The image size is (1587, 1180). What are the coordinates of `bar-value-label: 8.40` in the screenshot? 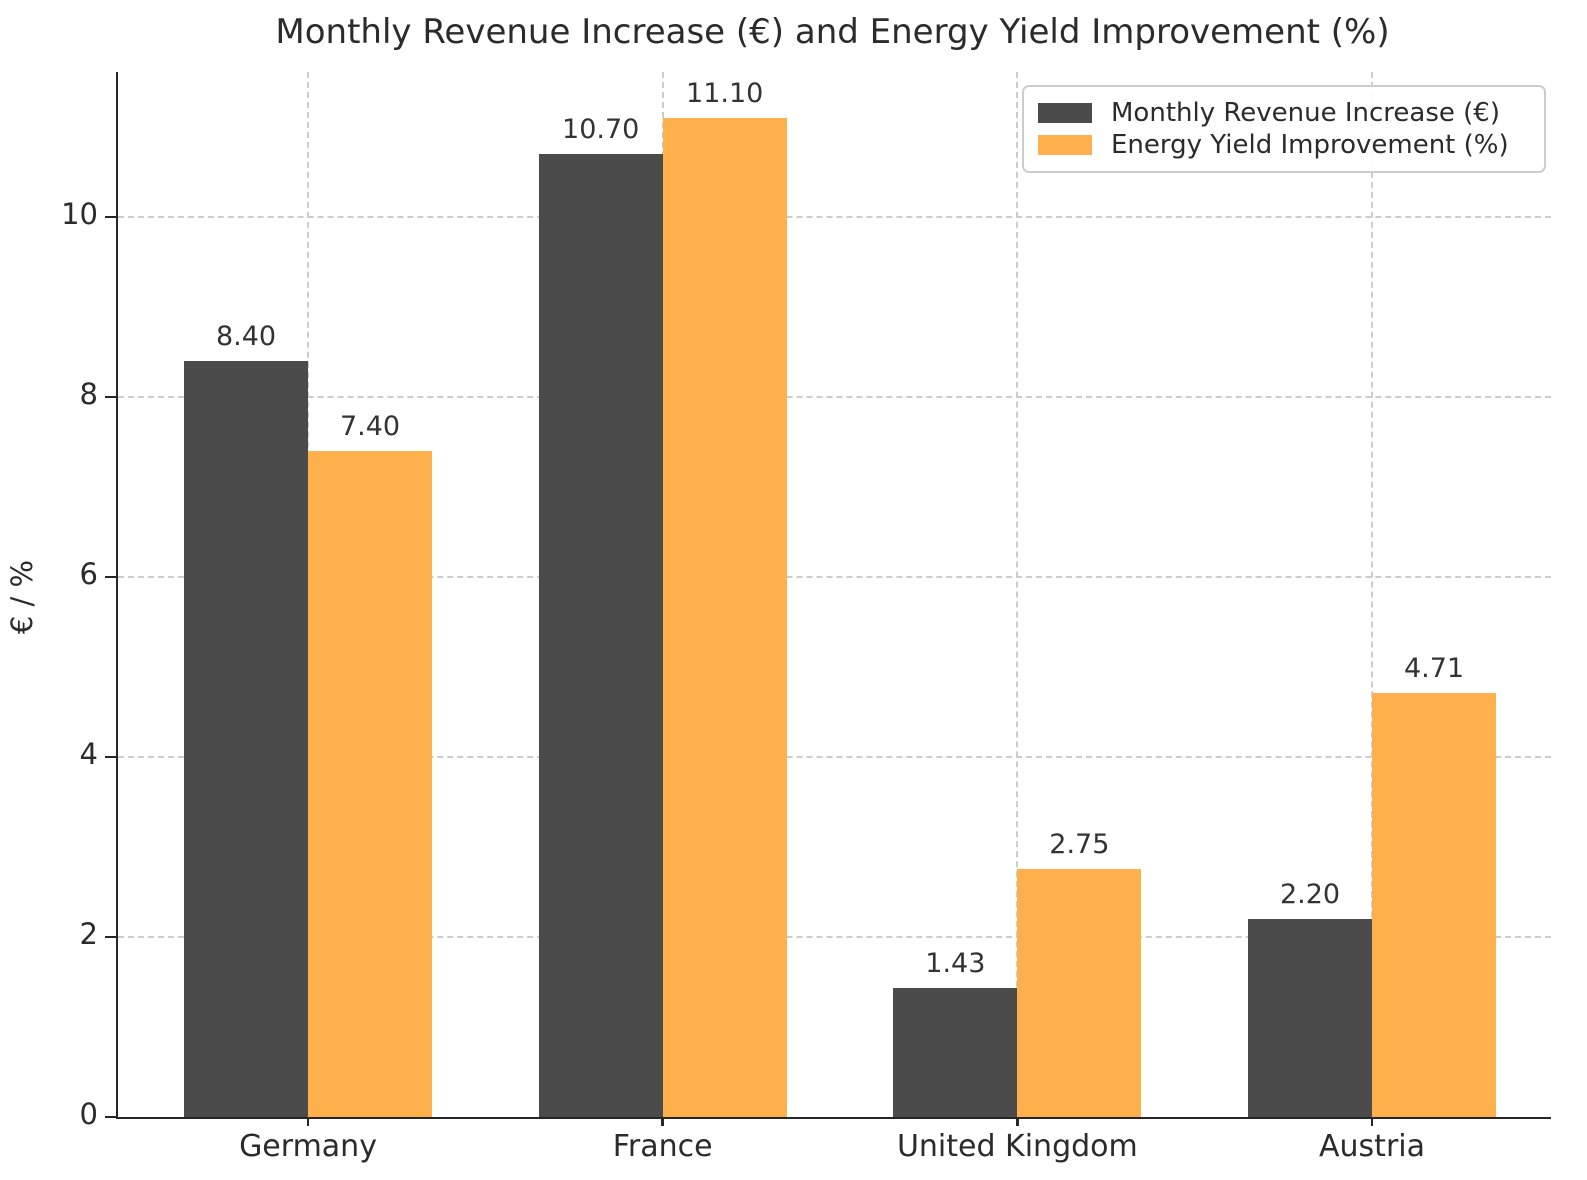 It's located at (246, 336).